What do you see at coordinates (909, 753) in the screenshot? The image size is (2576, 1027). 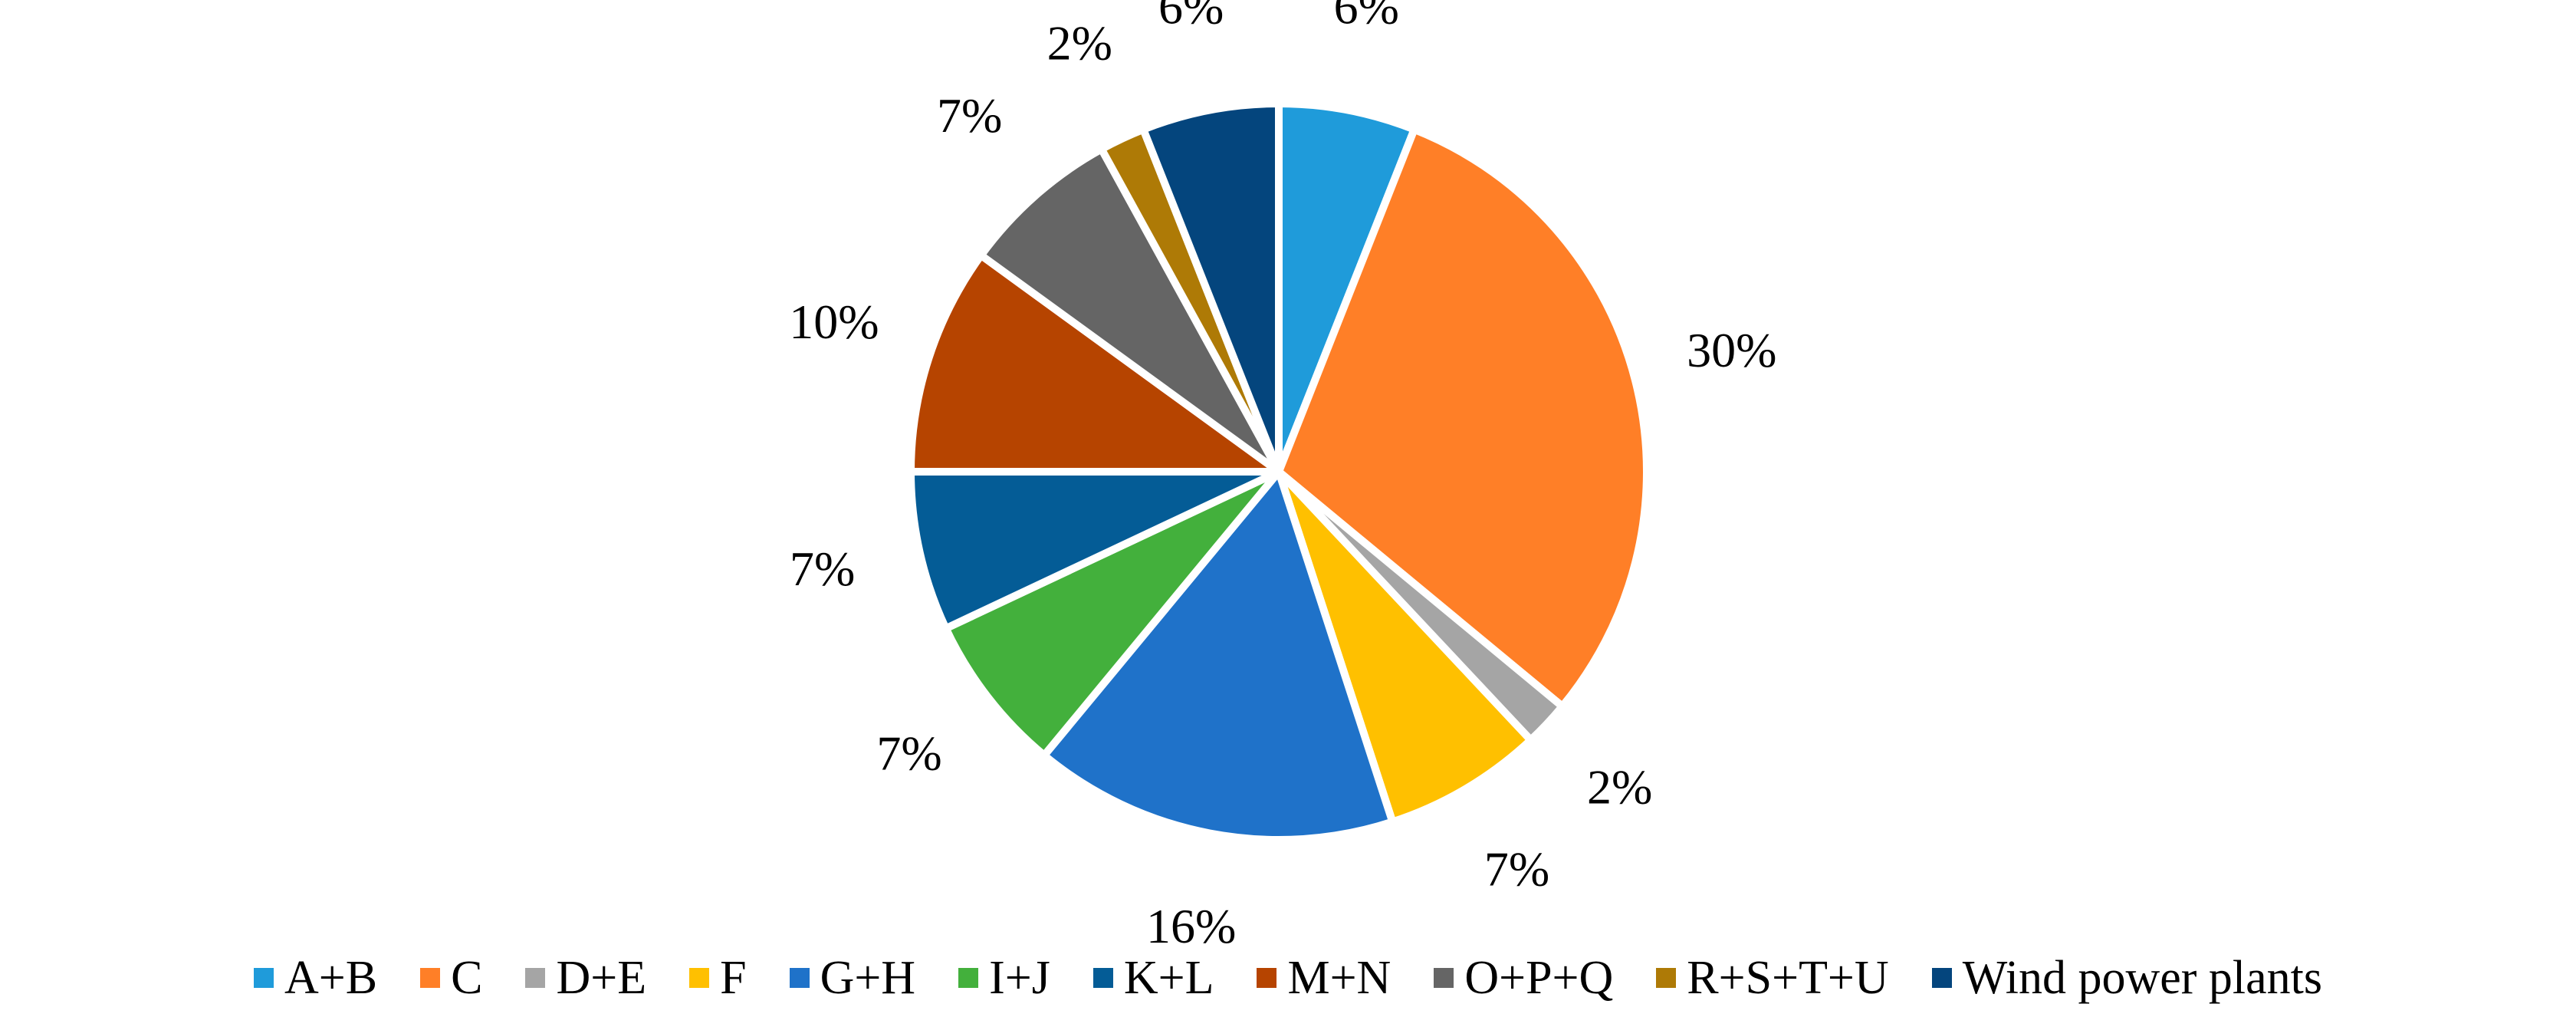 I see `data-label-i-j: 7%` at bounding box center [909, 753].